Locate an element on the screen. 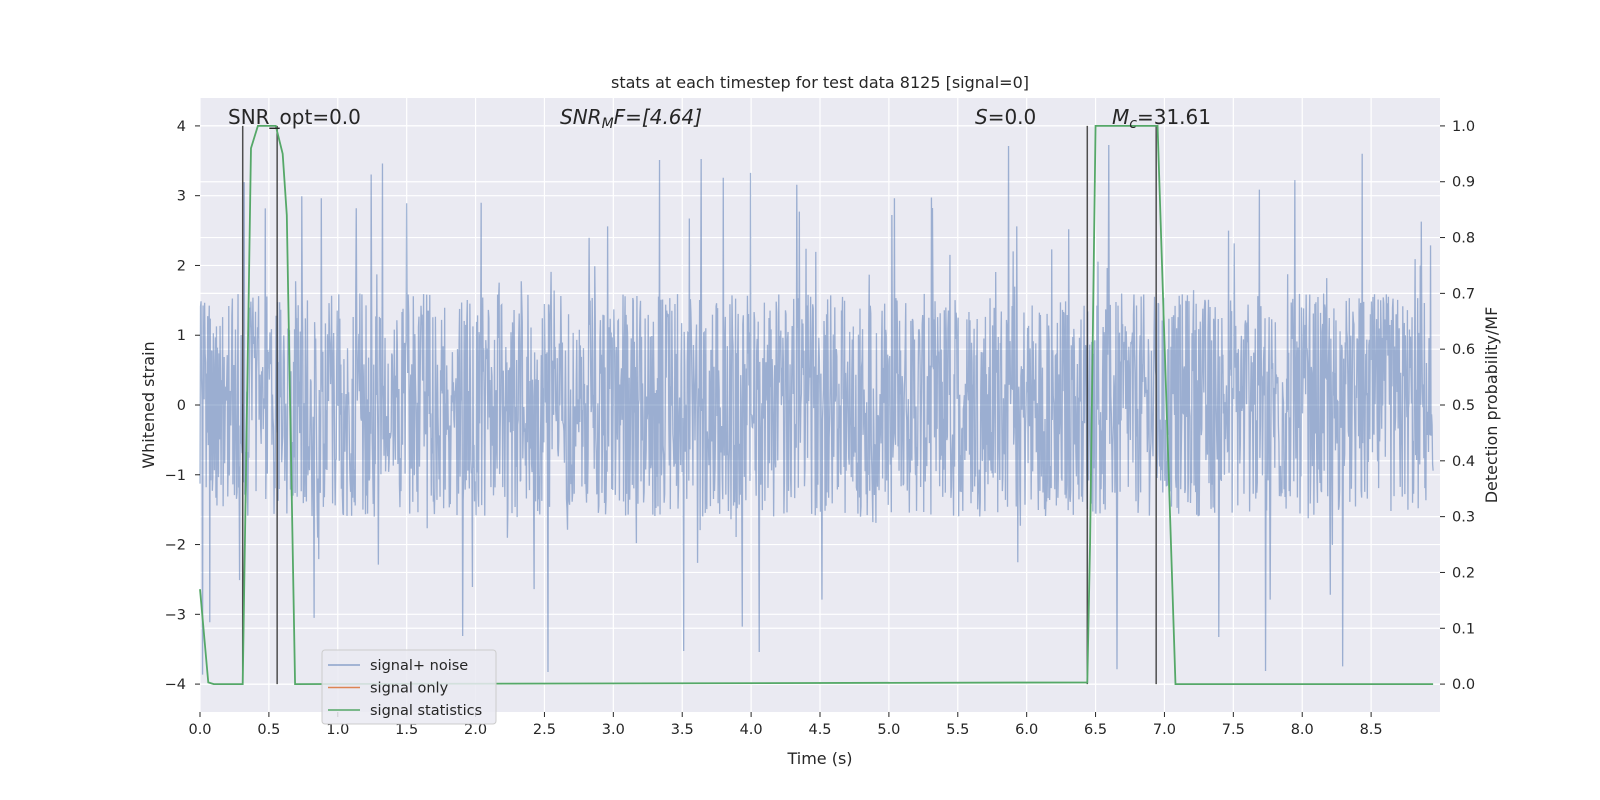 Image resolution: width=1600 pixels, height=800 pixels. x-tick-label: 7.0 is located at coordinates (1164, 730).